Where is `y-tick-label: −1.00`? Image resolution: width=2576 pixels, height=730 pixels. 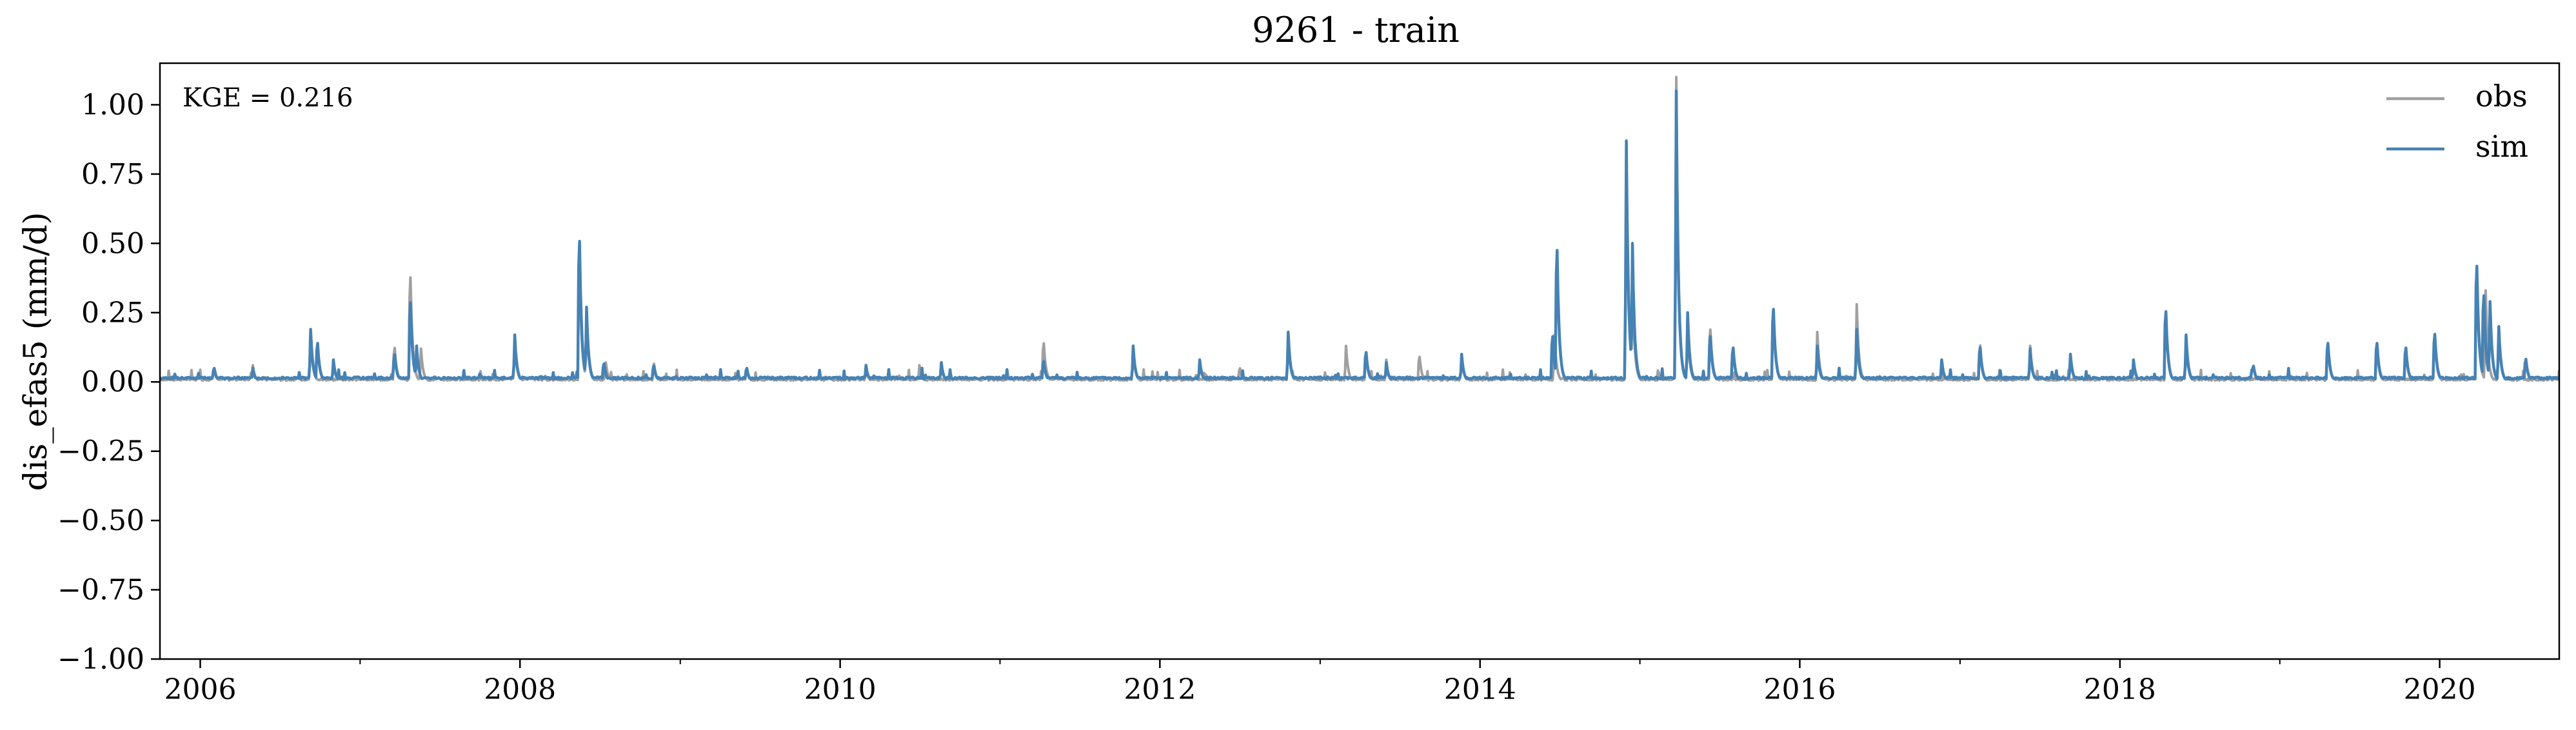 y-tick-label: −1.00 is located at coordinates (100, 660).